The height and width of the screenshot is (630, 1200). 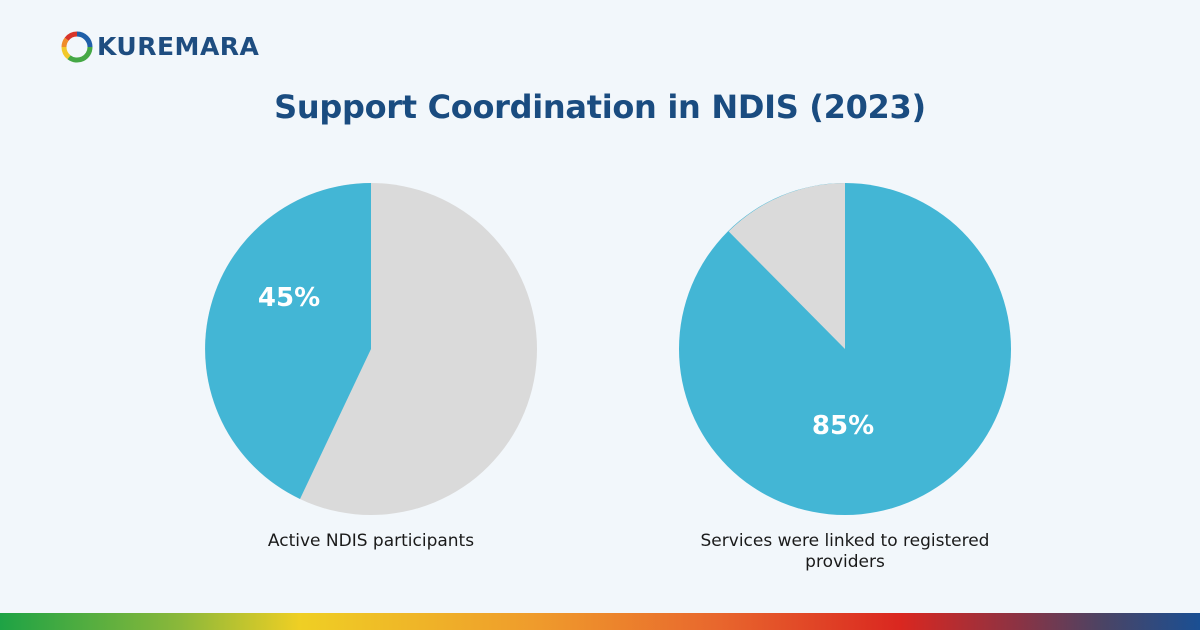 What do you see at coordinates (843, 426) in the screenshot?
I see `pie-value-label: 85%` at bounding box center [843, 426].